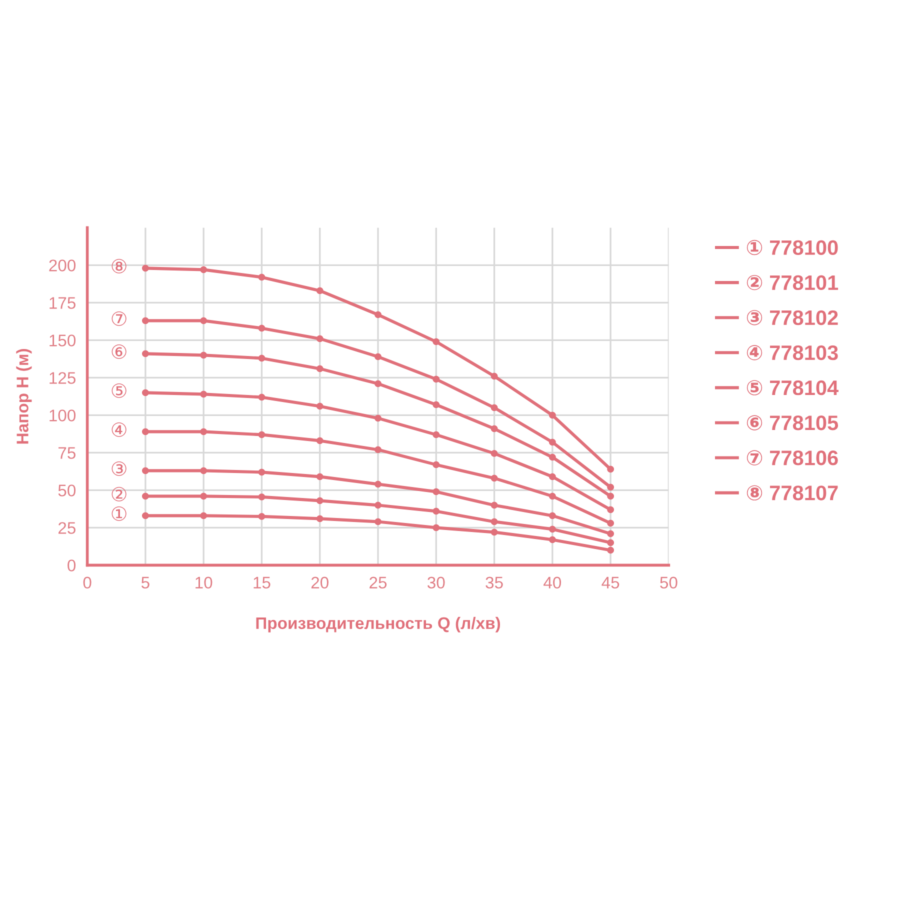 This screenshot has width=900, height=900. I want to click on x-tick-label: 5, so click(145, 582).